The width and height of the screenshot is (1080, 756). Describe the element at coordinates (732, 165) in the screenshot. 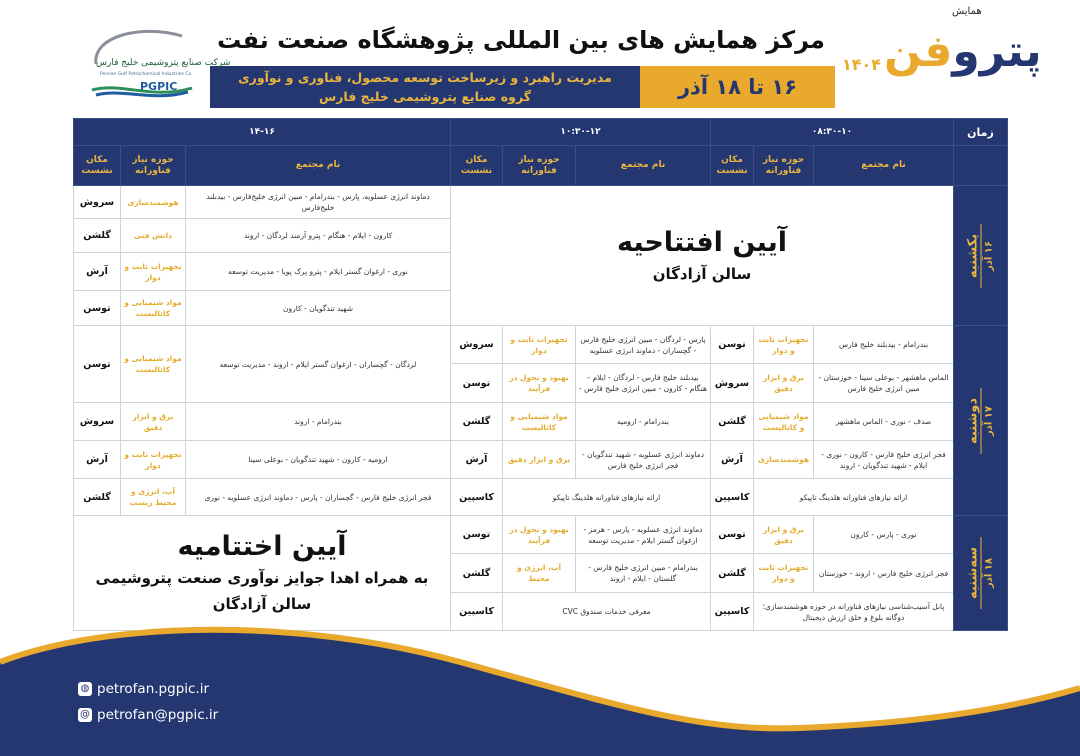

I see `col-header-place: مکان نشست` at that location.